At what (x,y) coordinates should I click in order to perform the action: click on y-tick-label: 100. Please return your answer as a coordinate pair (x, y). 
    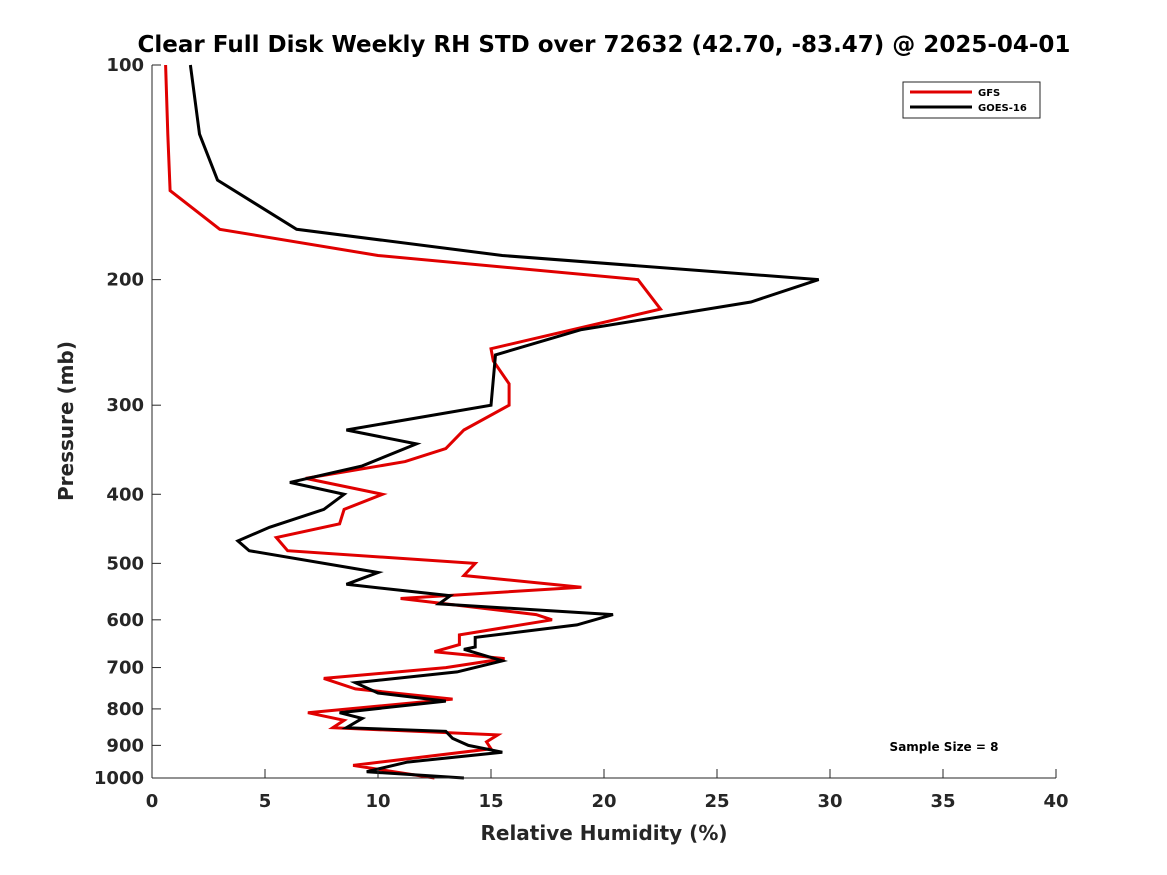
    Looking at the image, I should click on (125, 65).